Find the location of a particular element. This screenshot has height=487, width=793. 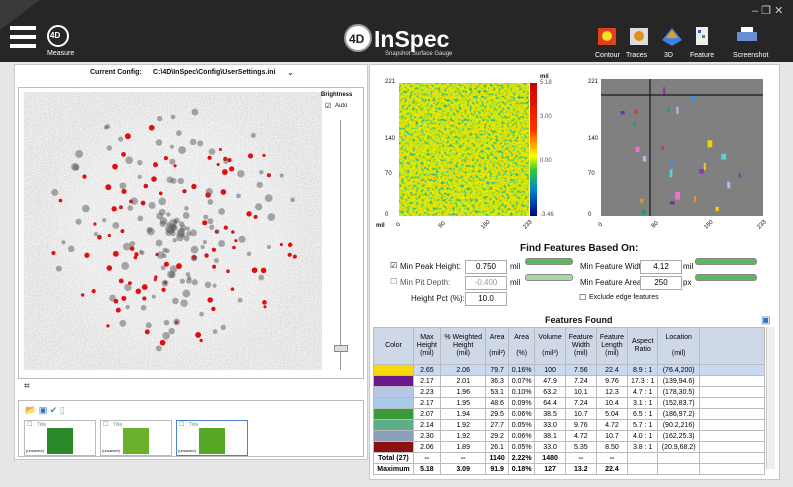

thumb-tools: 📂 ▣ ✔ ▯ is located at coordinates (45, 410).